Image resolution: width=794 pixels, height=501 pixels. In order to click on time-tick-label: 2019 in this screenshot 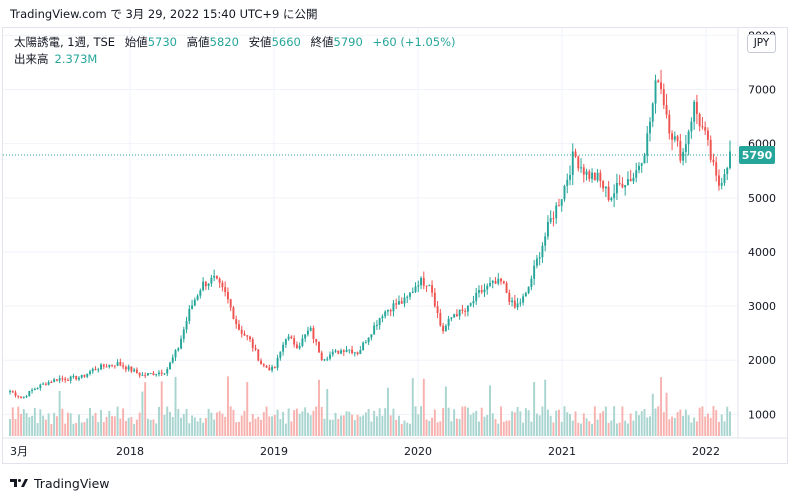, I will do `click(274, 451)`.